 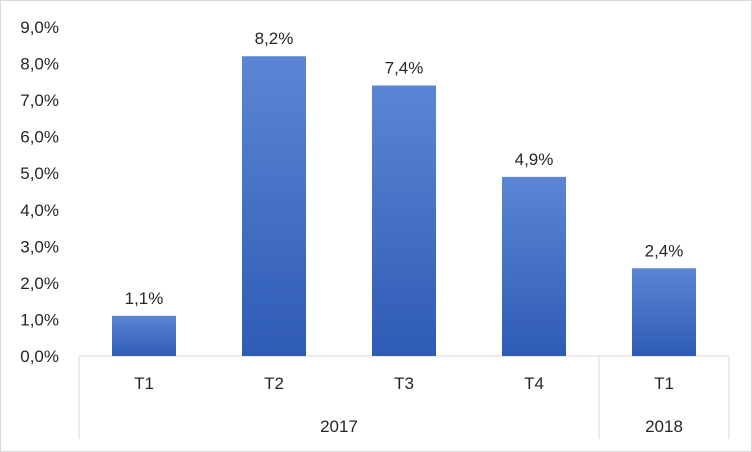 I want to click on y-tick-label: 0,0%, so click(x=39, y=356).